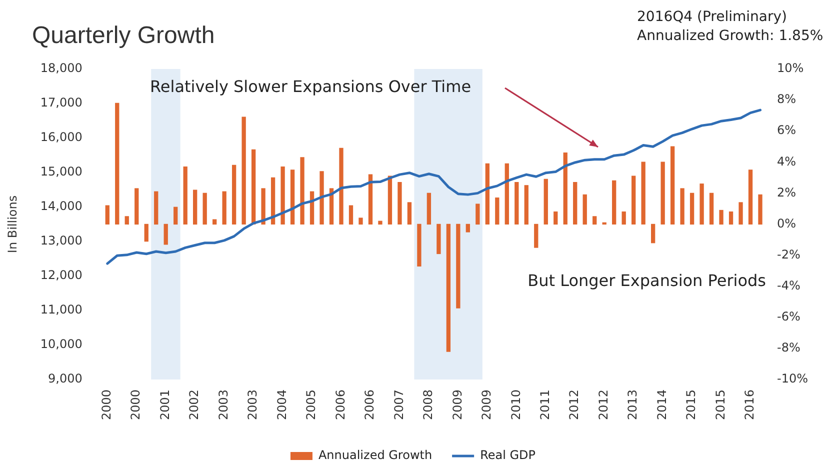 This screenshot has width=830, height=476. Describe the element at coordinates (61, 137) in the screenshot. I see `y-tick-label: 16,000` at that location.